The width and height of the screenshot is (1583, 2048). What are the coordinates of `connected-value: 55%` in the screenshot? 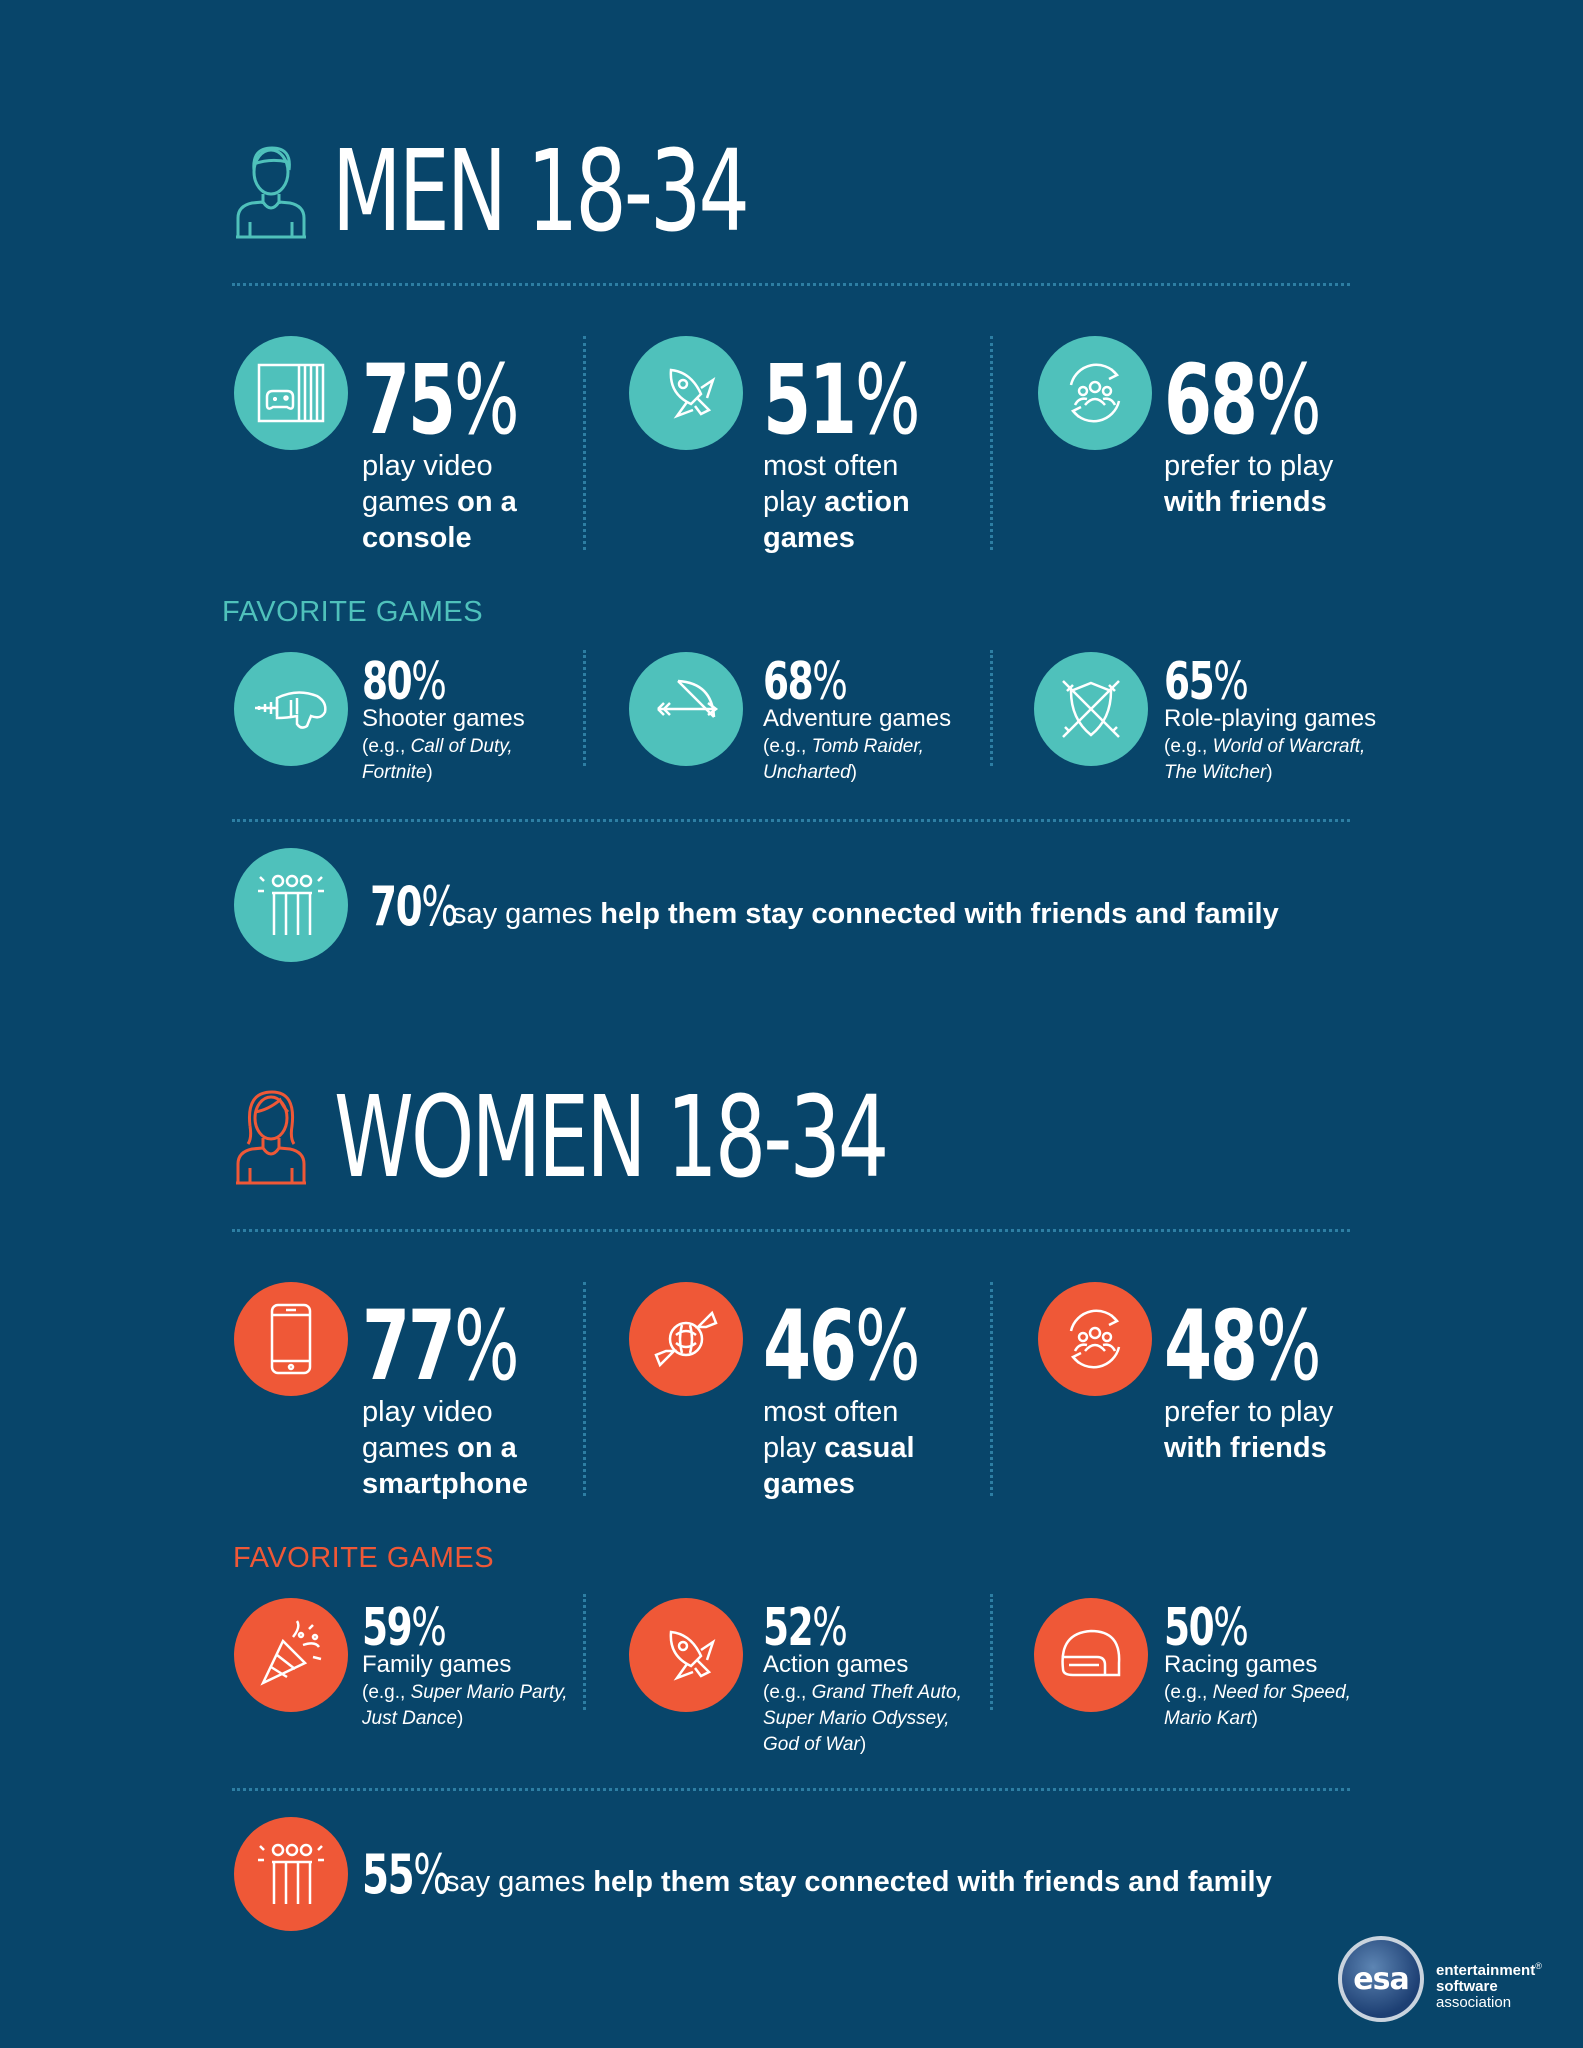 It's located at (406, 1874).